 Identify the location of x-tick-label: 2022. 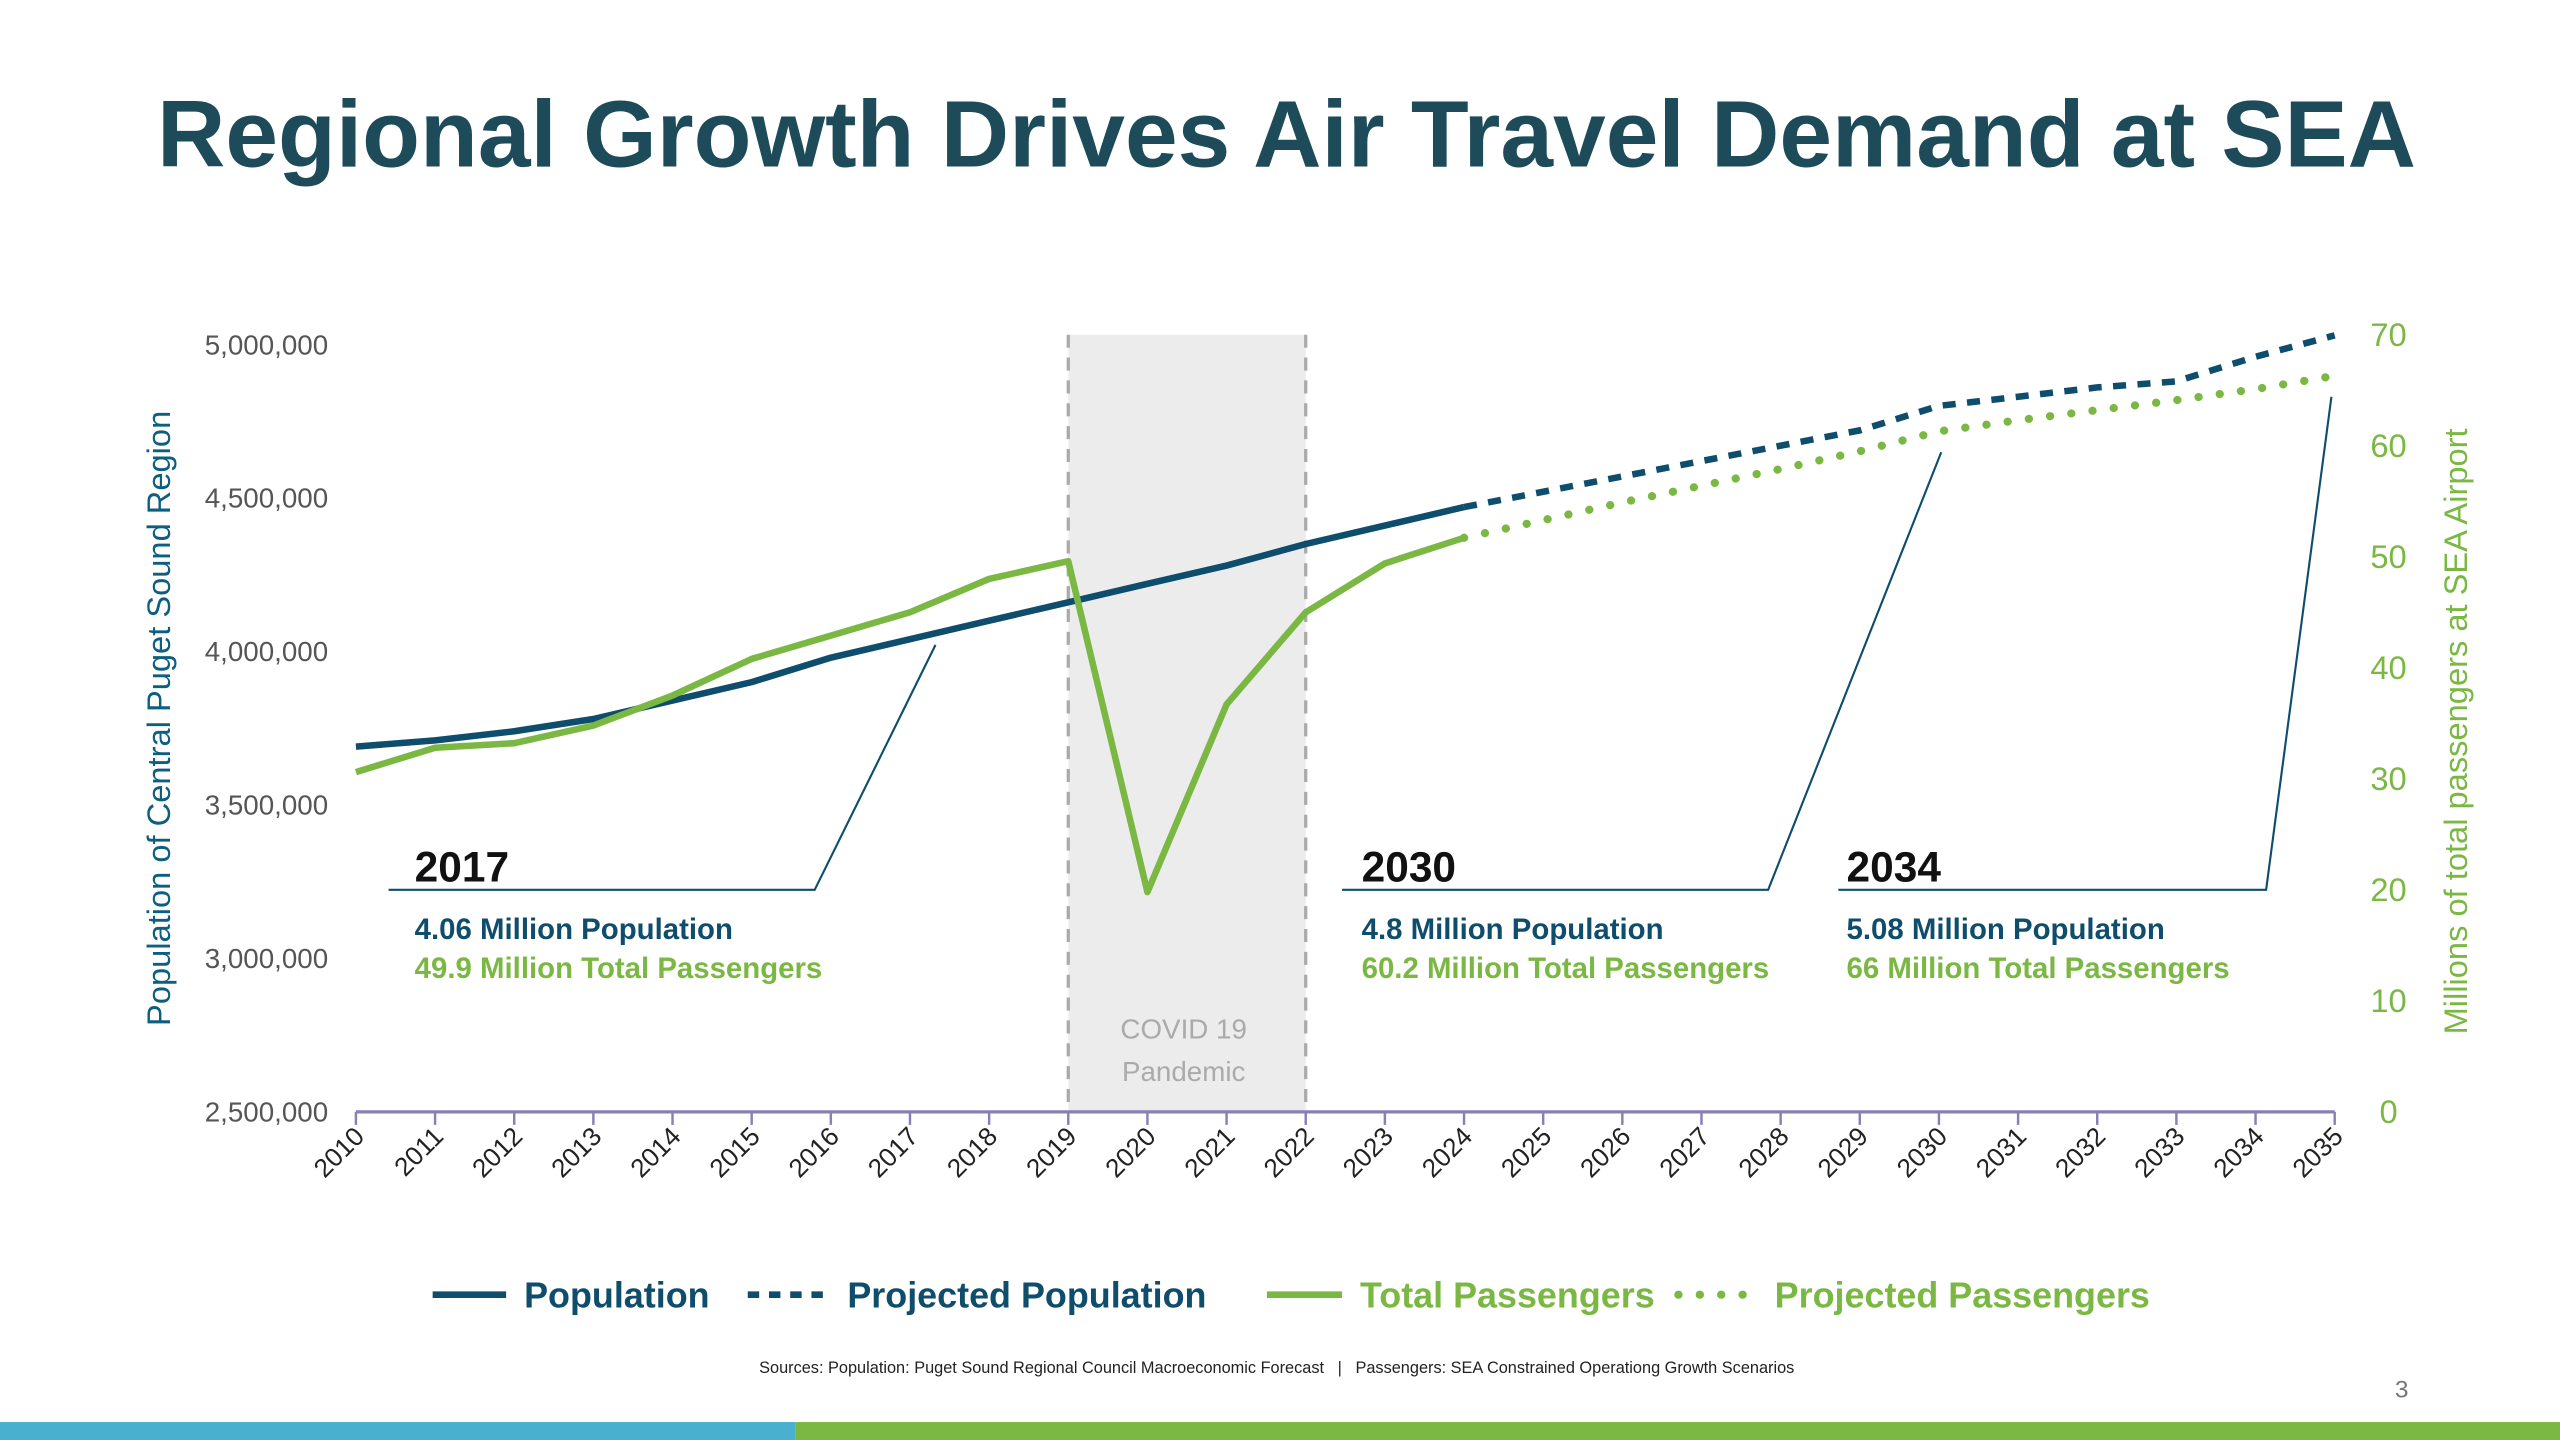
(1288, 1152).